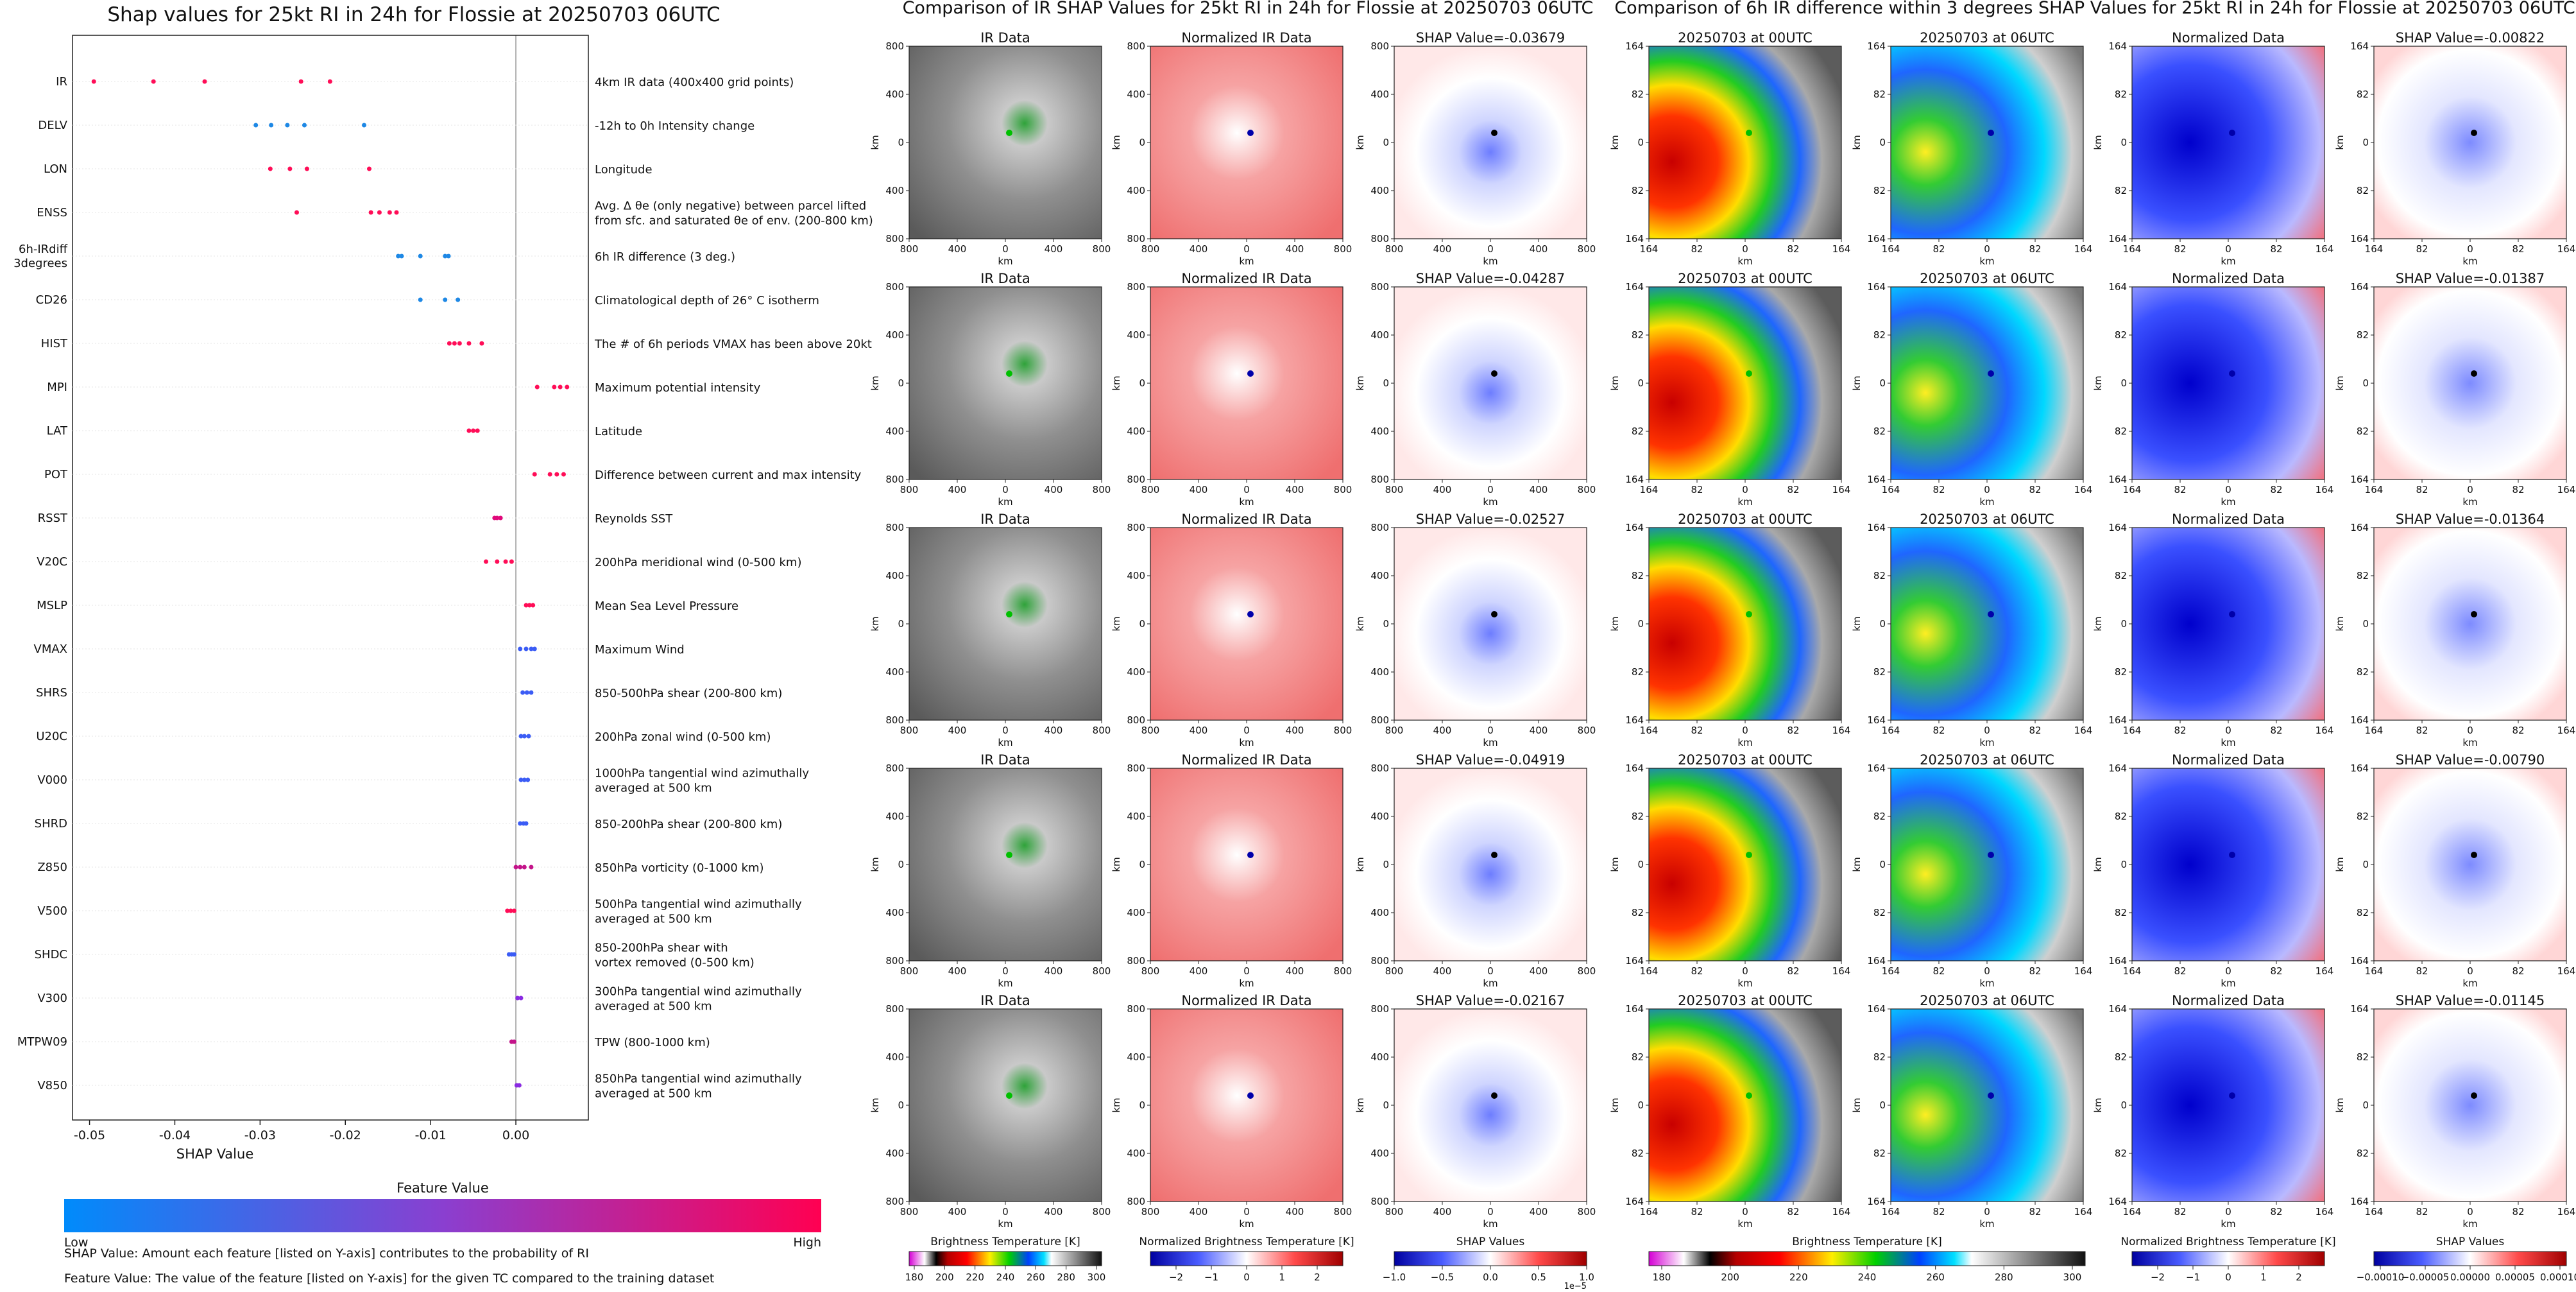 The height and width of the screenshot is (1292, 2576). Describe the element at coordinates (2227, 1242) in the screenshot. I see `diff-colorbar-label: Normalized Brightness Temperature [K]` at that location.